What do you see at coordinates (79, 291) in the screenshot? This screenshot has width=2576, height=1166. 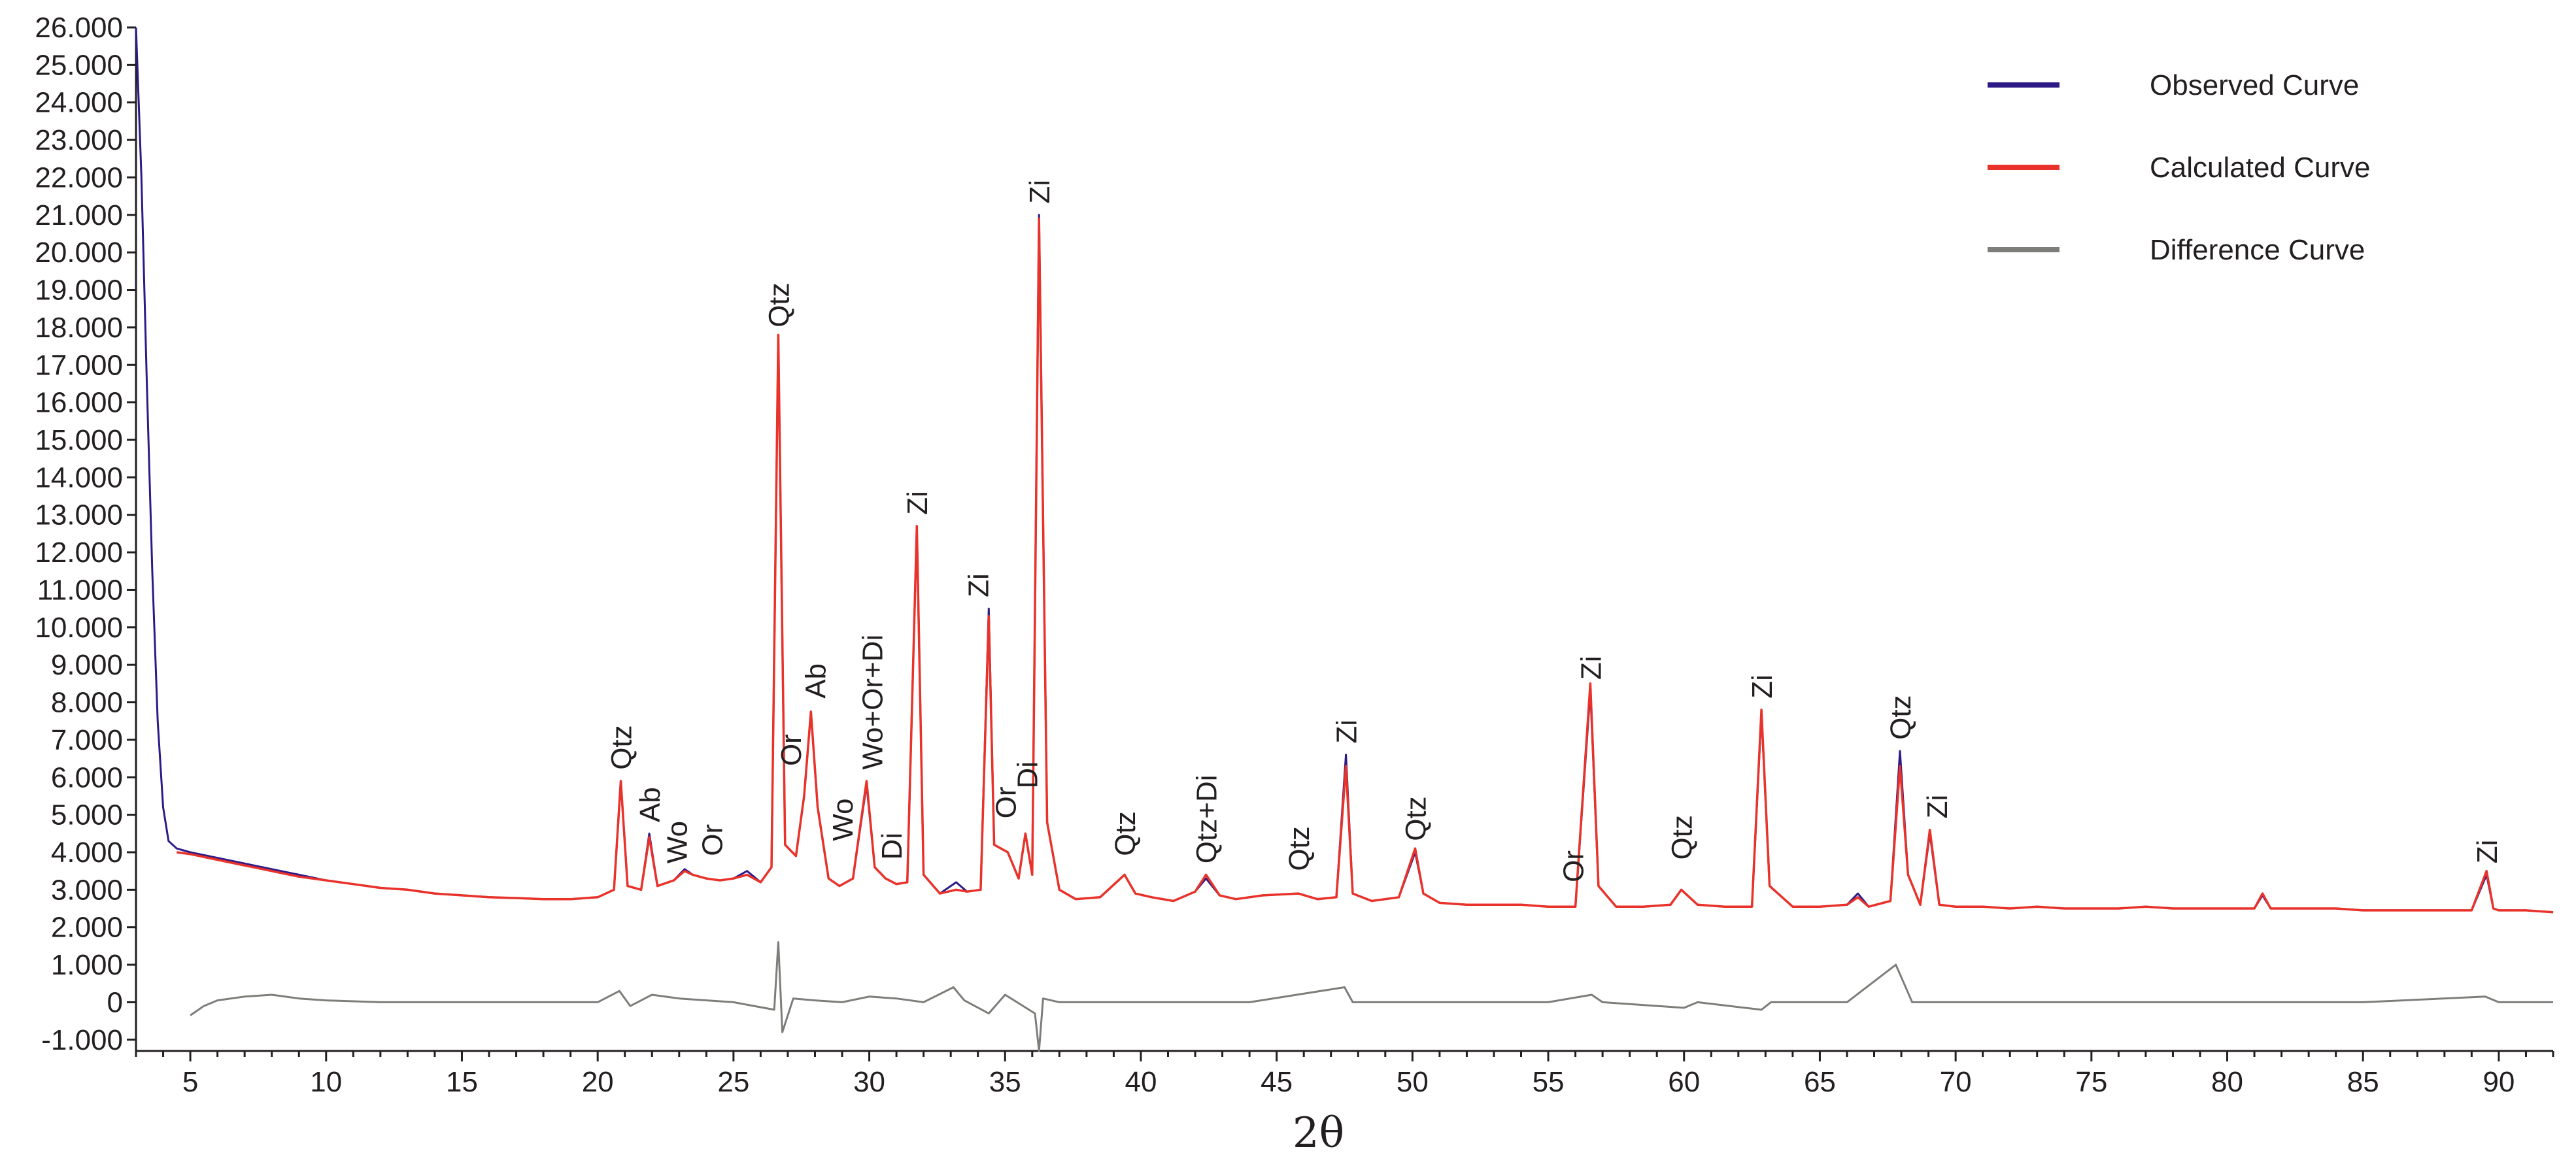 I see `y-tick-label: 19.000` at bounding box center [79, 291].